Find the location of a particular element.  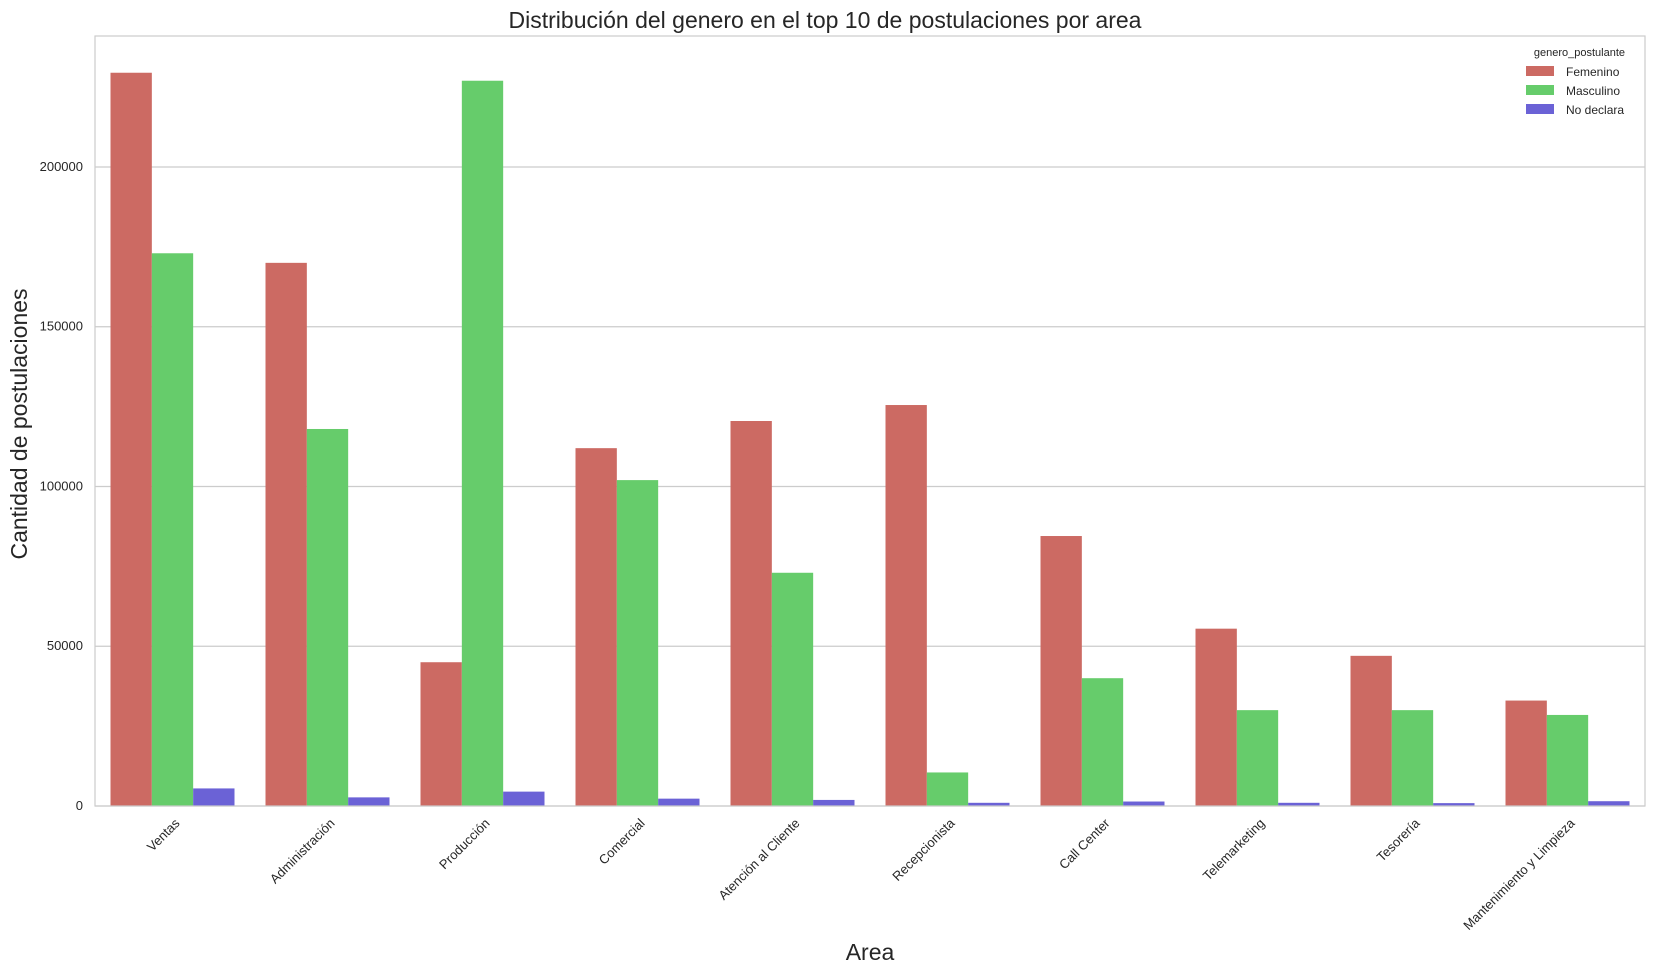

x-tick-label: Ventas is located at coordinates (163, 834).